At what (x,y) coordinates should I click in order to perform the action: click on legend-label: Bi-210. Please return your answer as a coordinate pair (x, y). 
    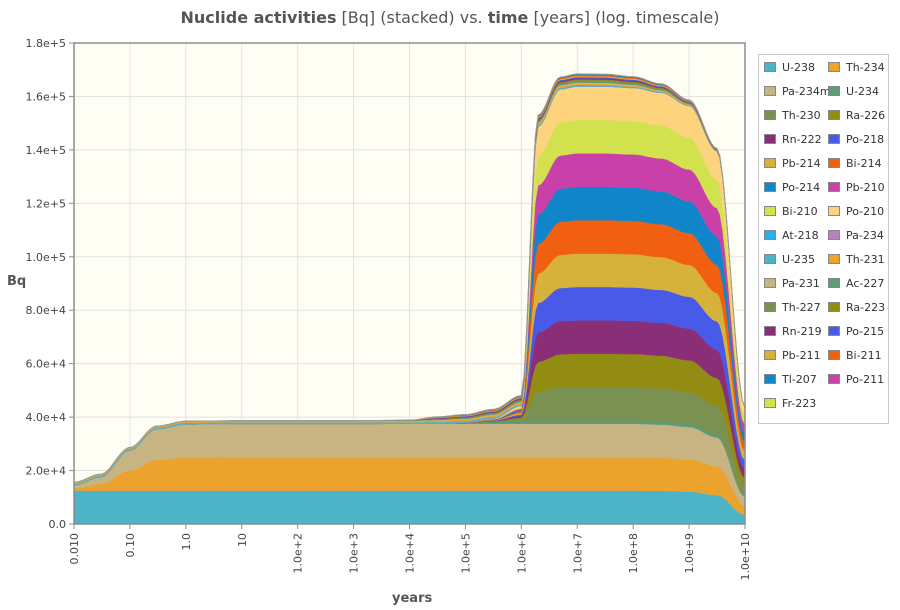
    Looking at the image, I should click on (800, 211).